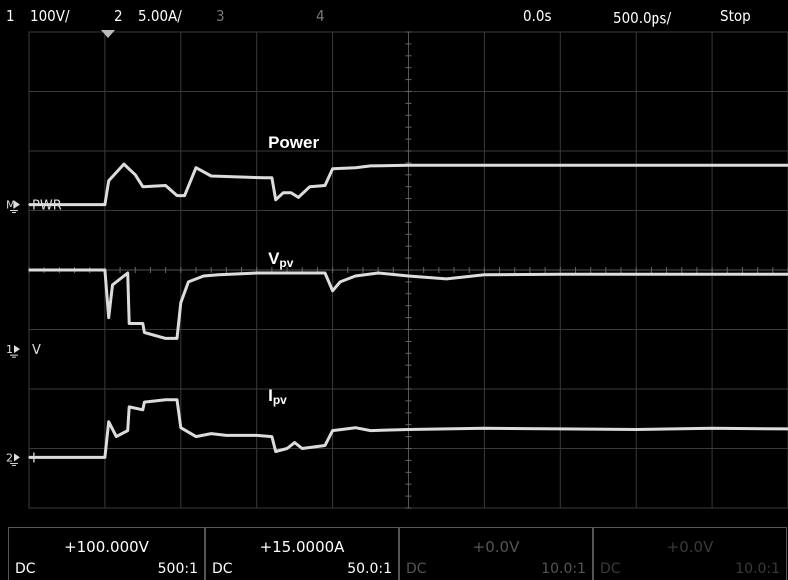 Image resolution: width=788 pixels, height=580 pixels. Describe the element at coordinates (34, 333) in the screenshot. I see `channel-markers: M PWR 1 V 2 I` at that location.